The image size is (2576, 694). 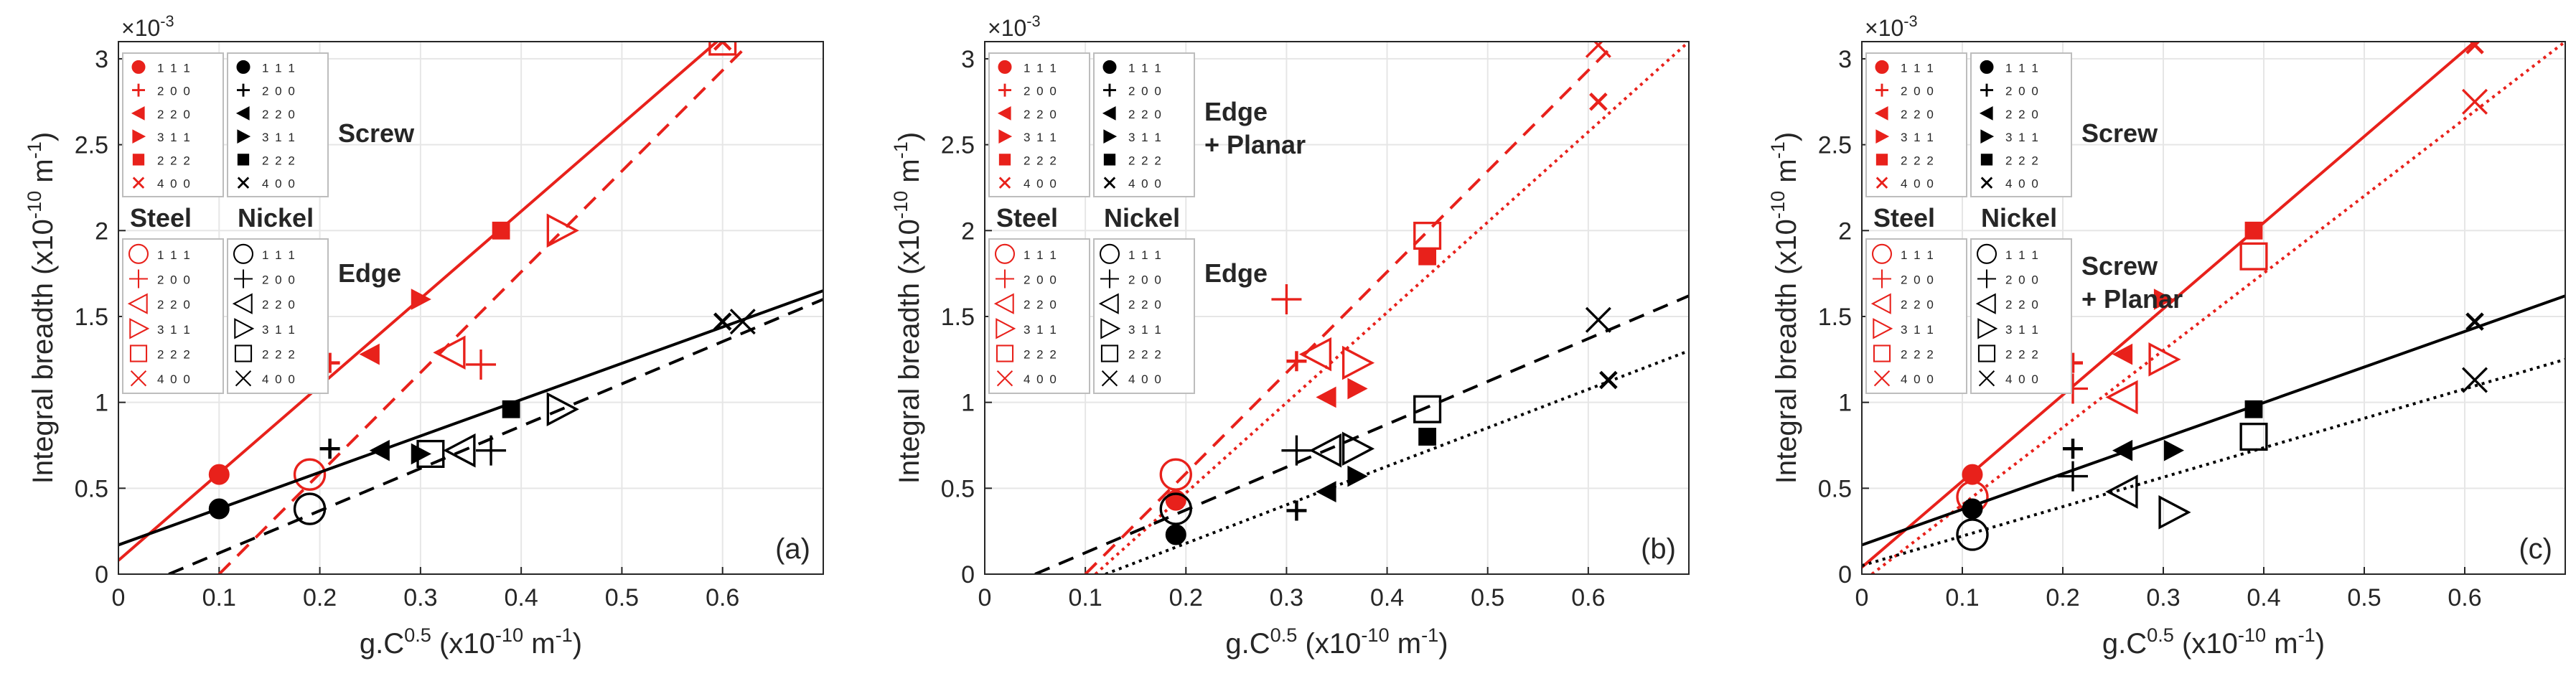 I want to click on y-tick-label: 0, so click(x=1845, y=575).